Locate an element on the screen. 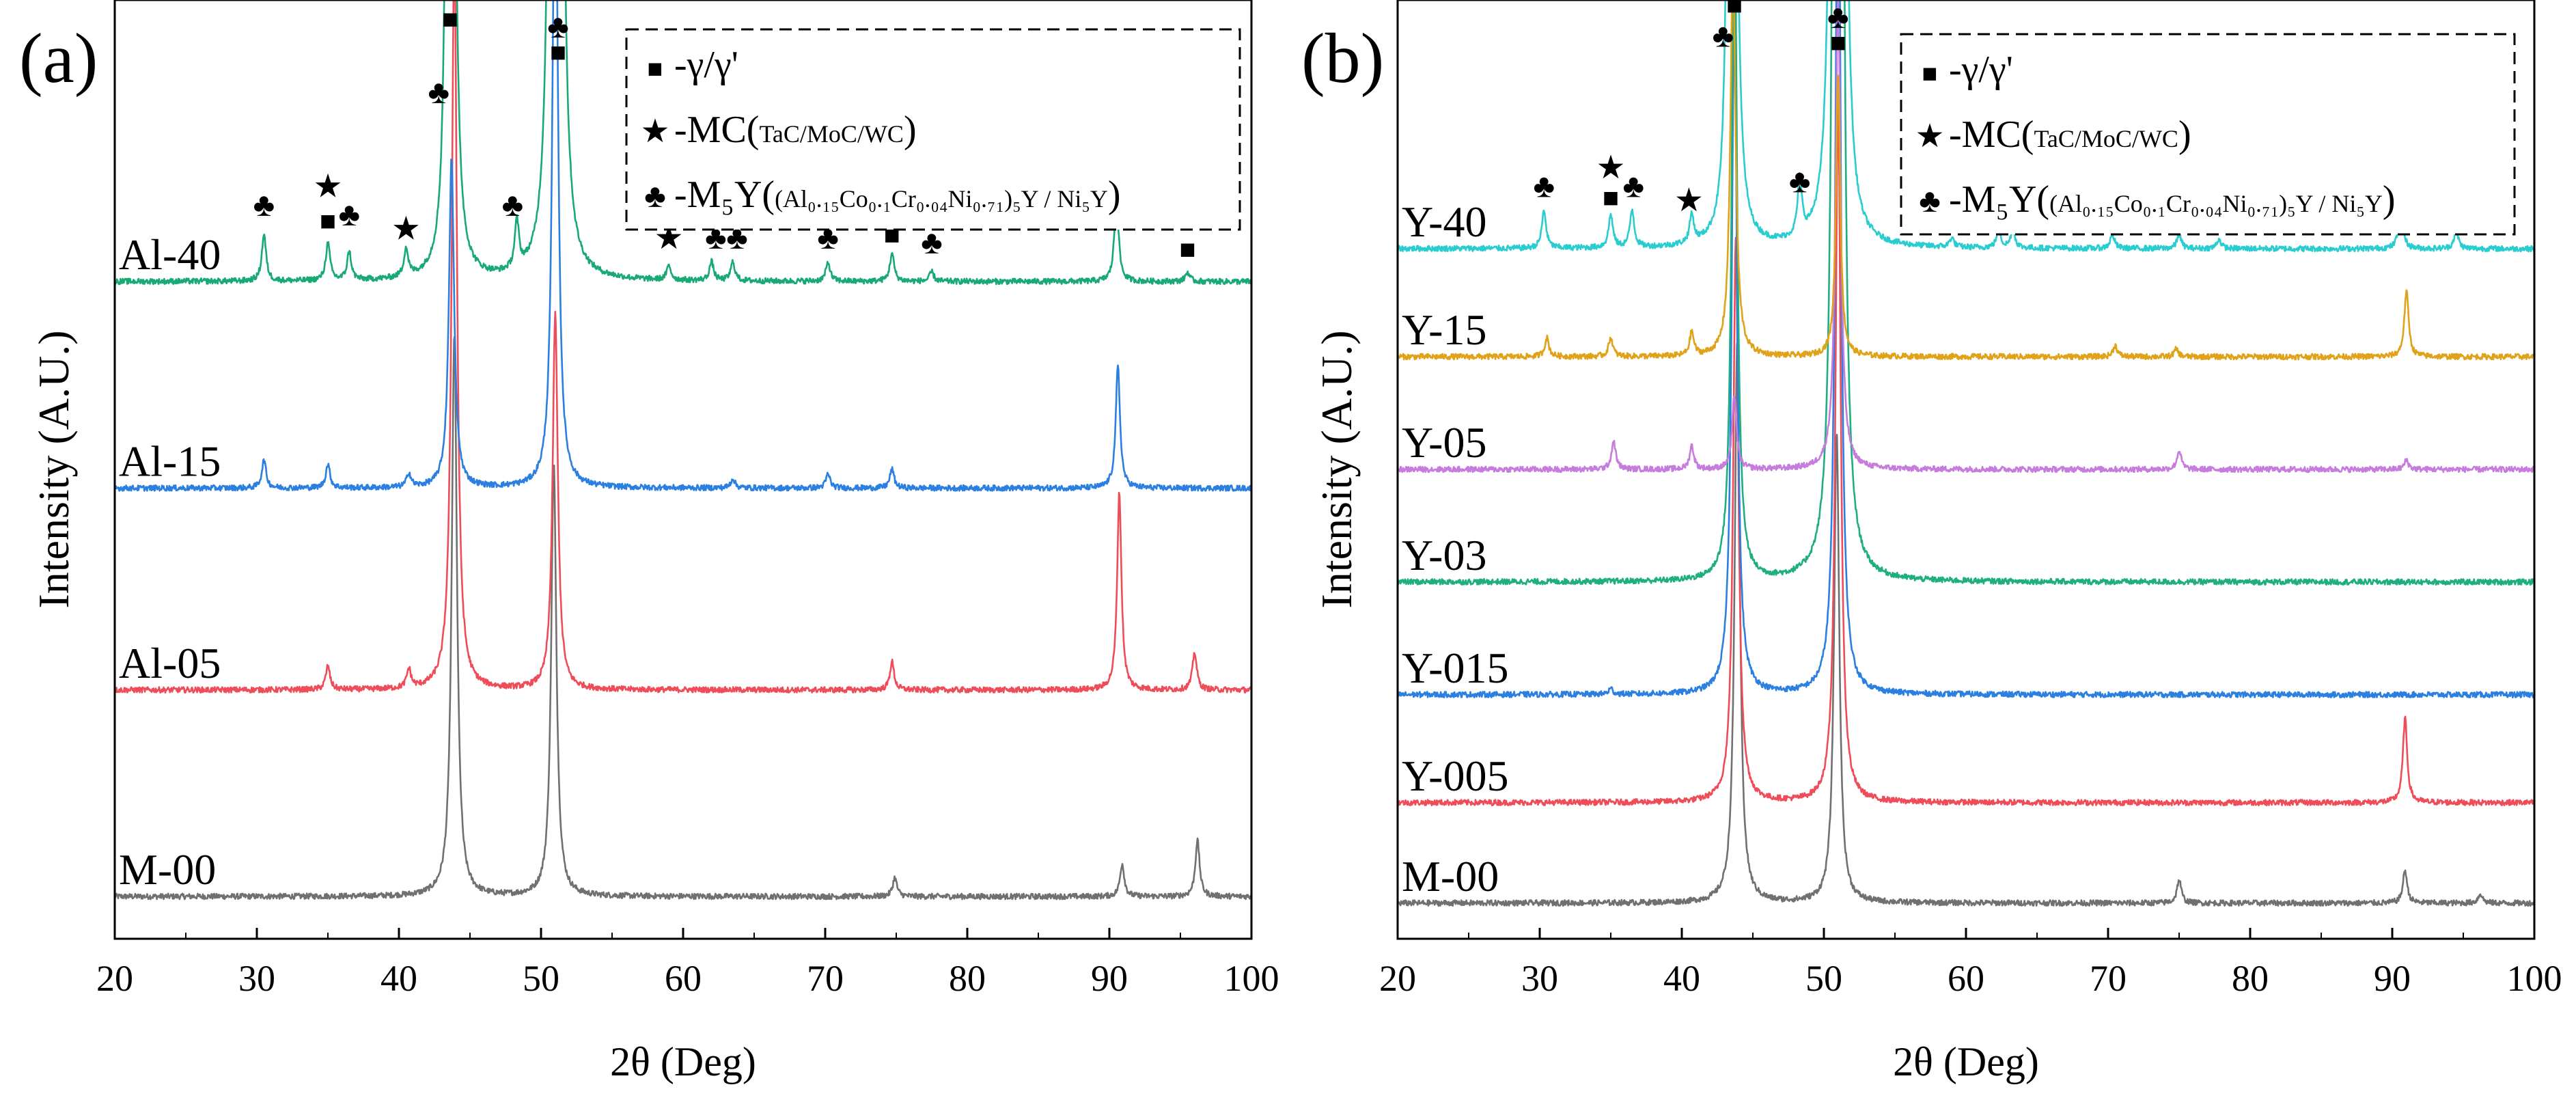 Image resolution: width=2576 pixels, height=1113 pixels. series-label-y-005: Y-005 is located at coordinates (1455, 776).